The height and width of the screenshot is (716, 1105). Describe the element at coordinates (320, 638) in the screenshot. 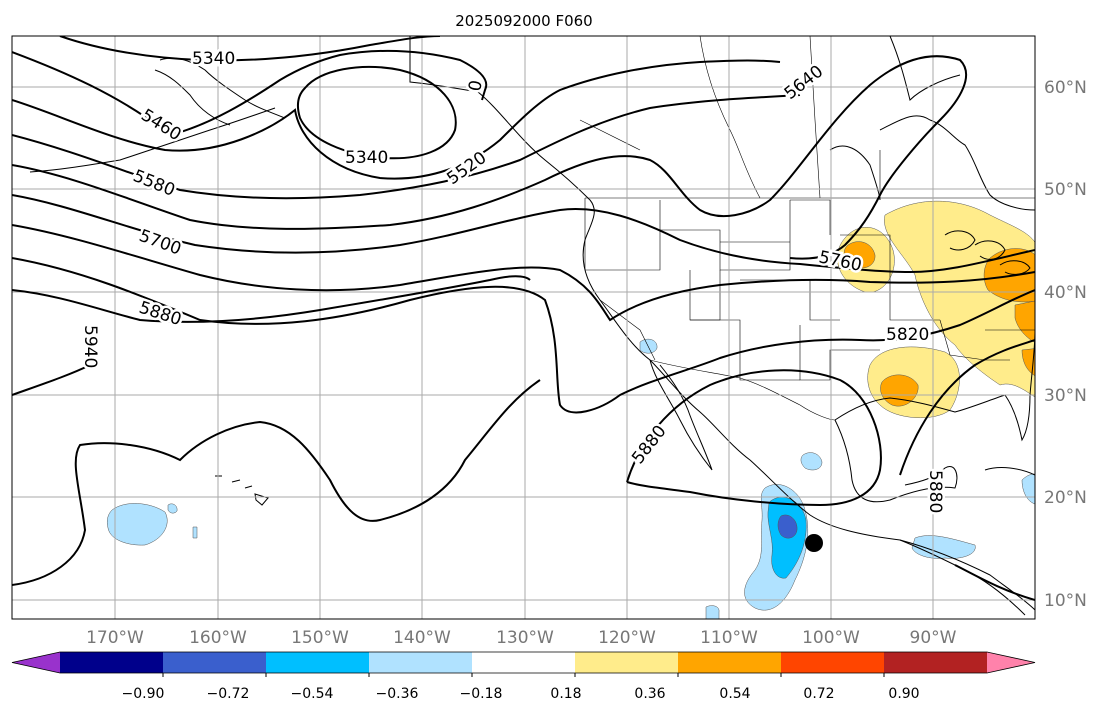

I see `longitude-label: 150°W` at that location.